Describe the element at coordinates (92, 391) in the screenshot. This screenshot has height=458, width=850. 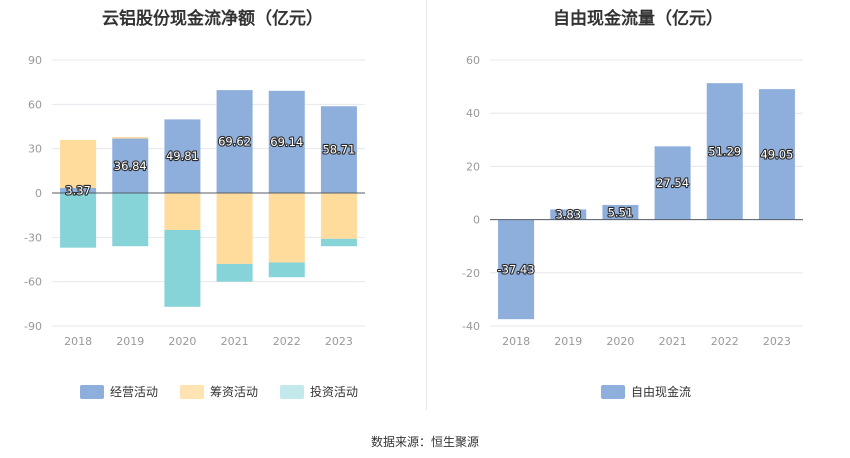
I see `legend-swatch-operating` at that location.